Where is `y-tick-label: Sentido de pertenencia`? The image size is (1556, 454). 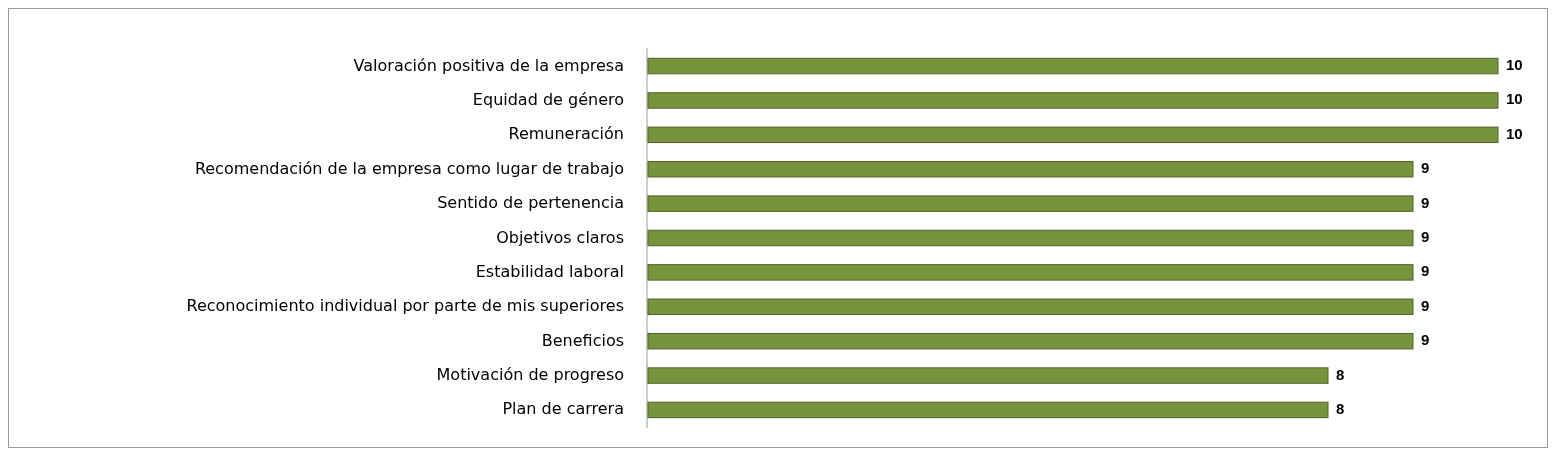 y-tick-label: Sentido de pertenencia is located at coordinates (530, 203).